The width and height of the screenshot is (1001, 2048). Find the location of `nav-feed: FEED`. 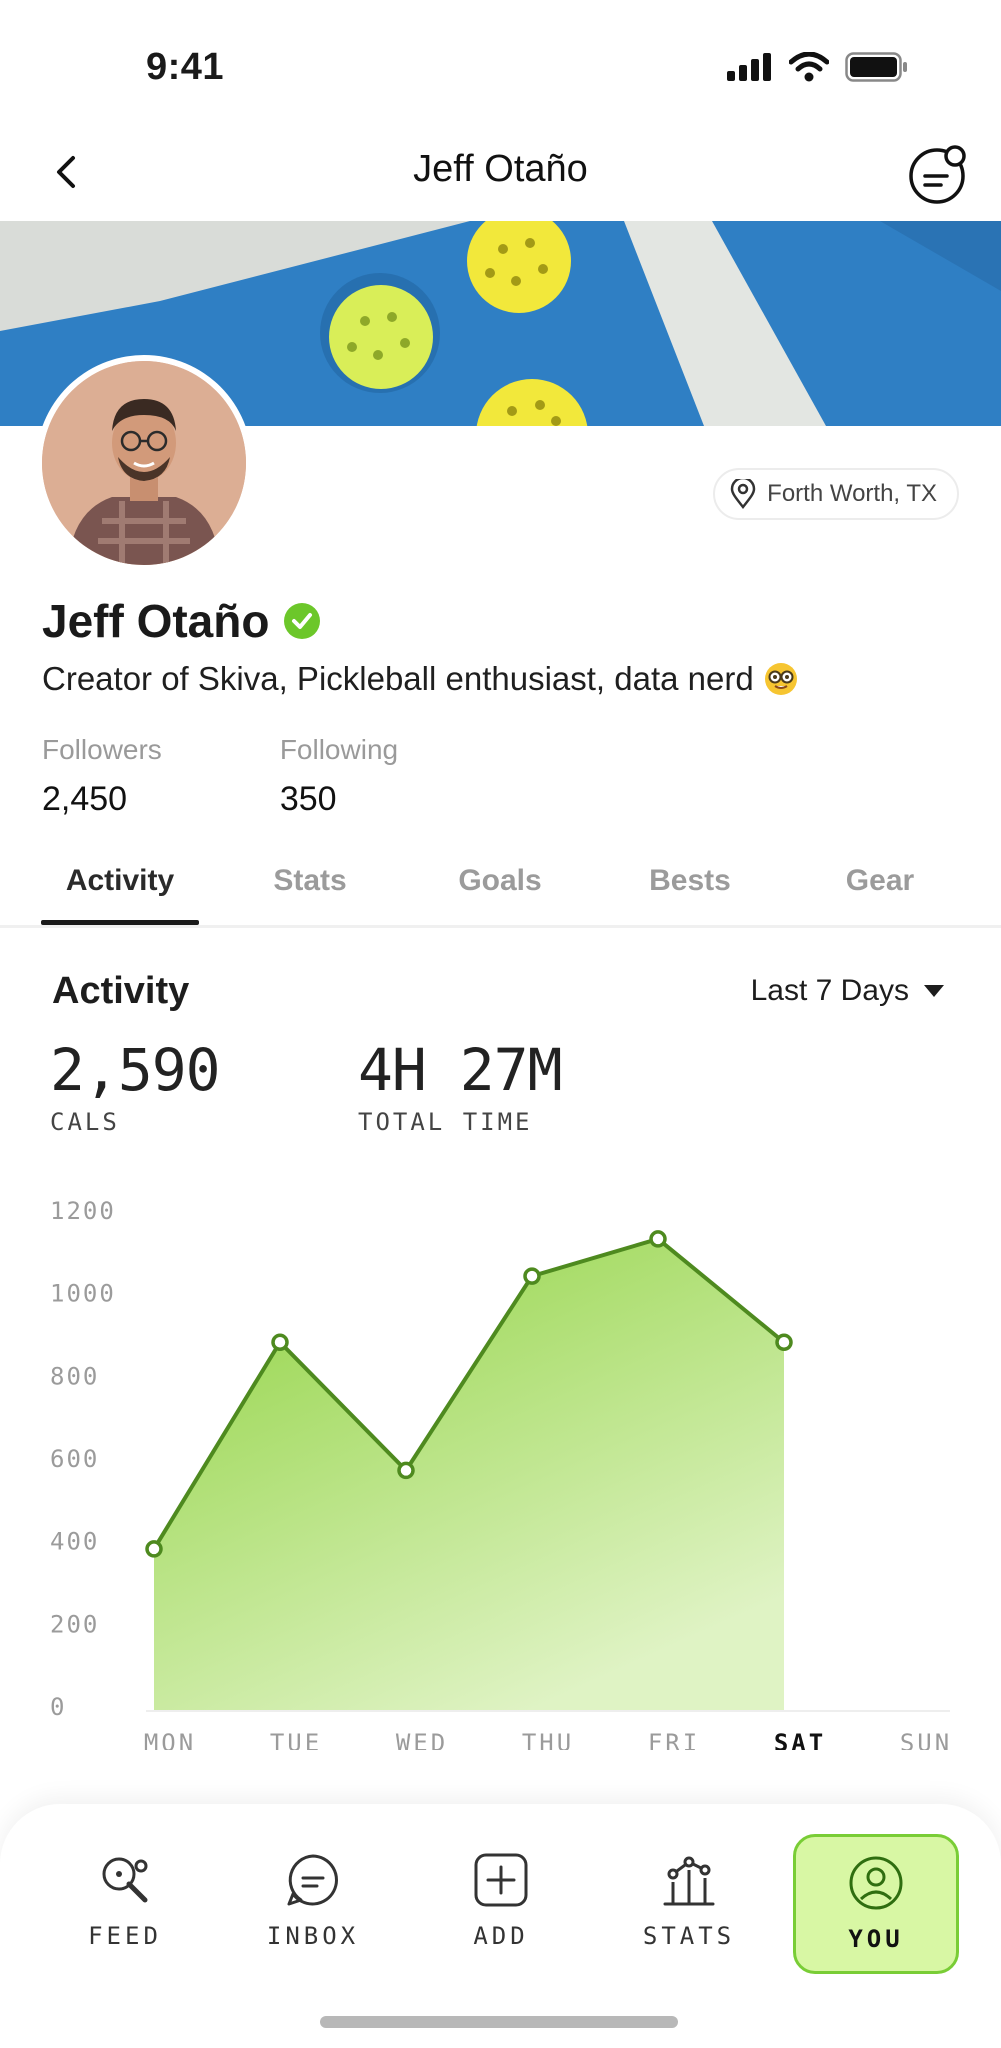

nav-feed: FEED is located at coordinates (125, 1904).